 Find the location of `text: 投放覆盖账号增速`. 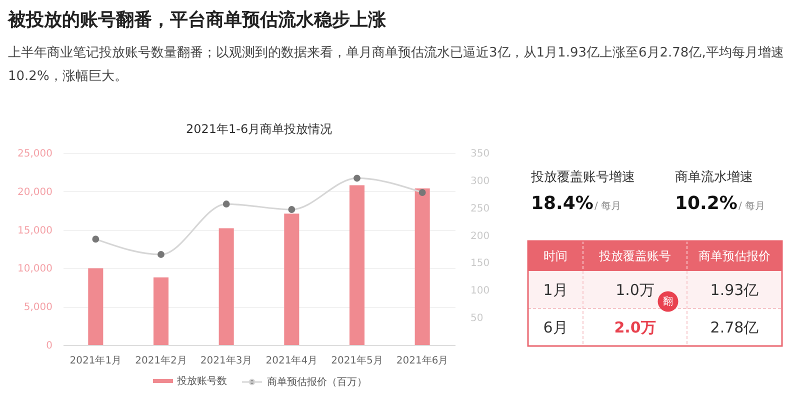

text: 投放覆盖账号增速 is located at coordinates (582, 177).